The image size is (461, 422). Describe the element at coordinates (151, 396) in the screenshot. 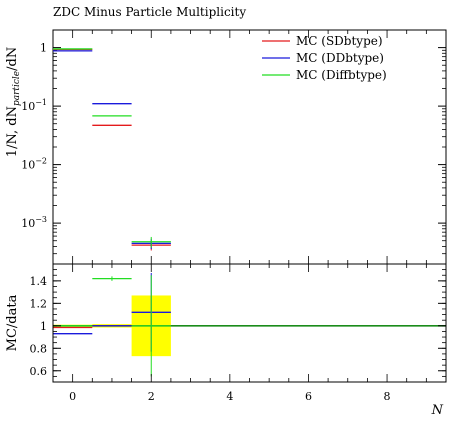

I see `x-tick-label: 2` at that location.